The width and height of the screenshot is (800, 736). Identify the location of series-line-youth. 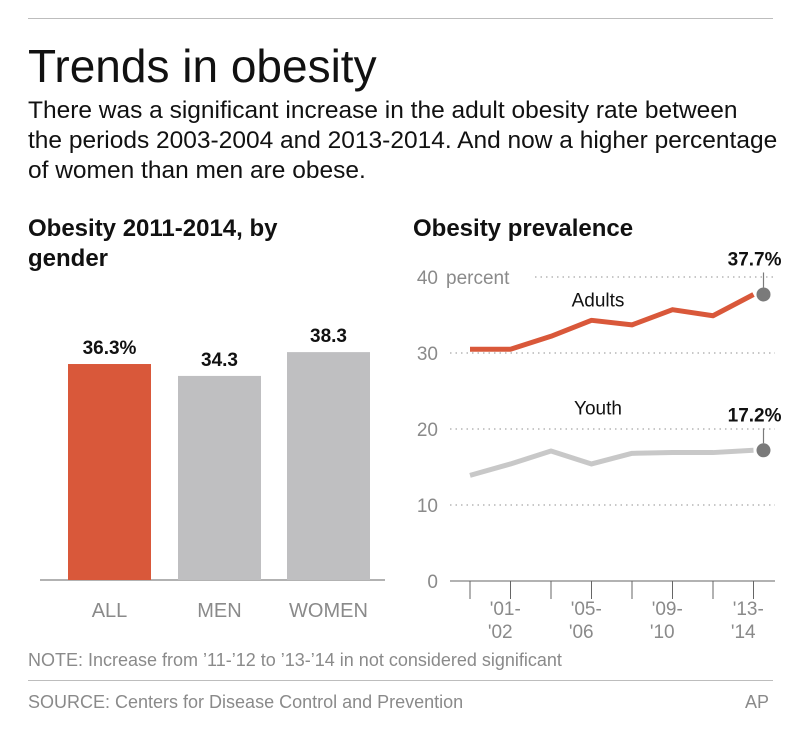
(611, 462).